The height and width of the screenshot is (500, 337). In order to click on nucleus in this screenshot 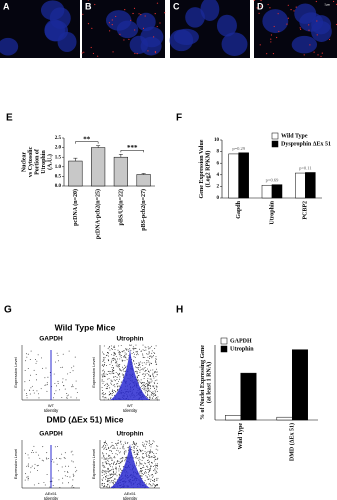, I will do `click(146, 22)`.